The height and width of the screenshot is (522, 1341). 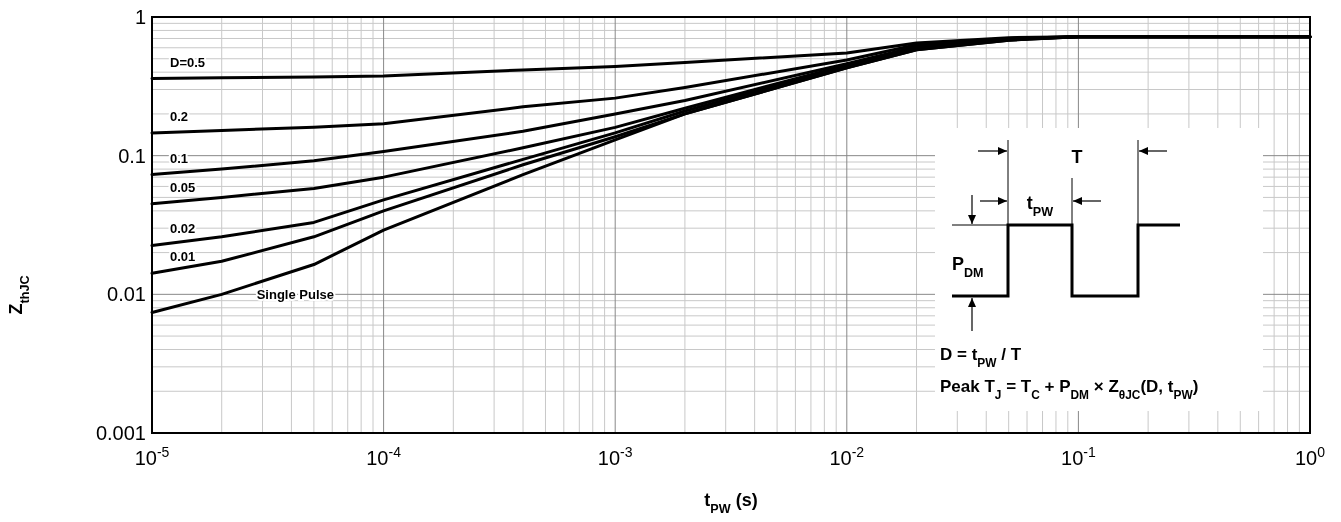 What do you see at coordinates (126, 294) in the screenshot?
I see `y-tick-label: 0.01` at bounding box center [126, 294].